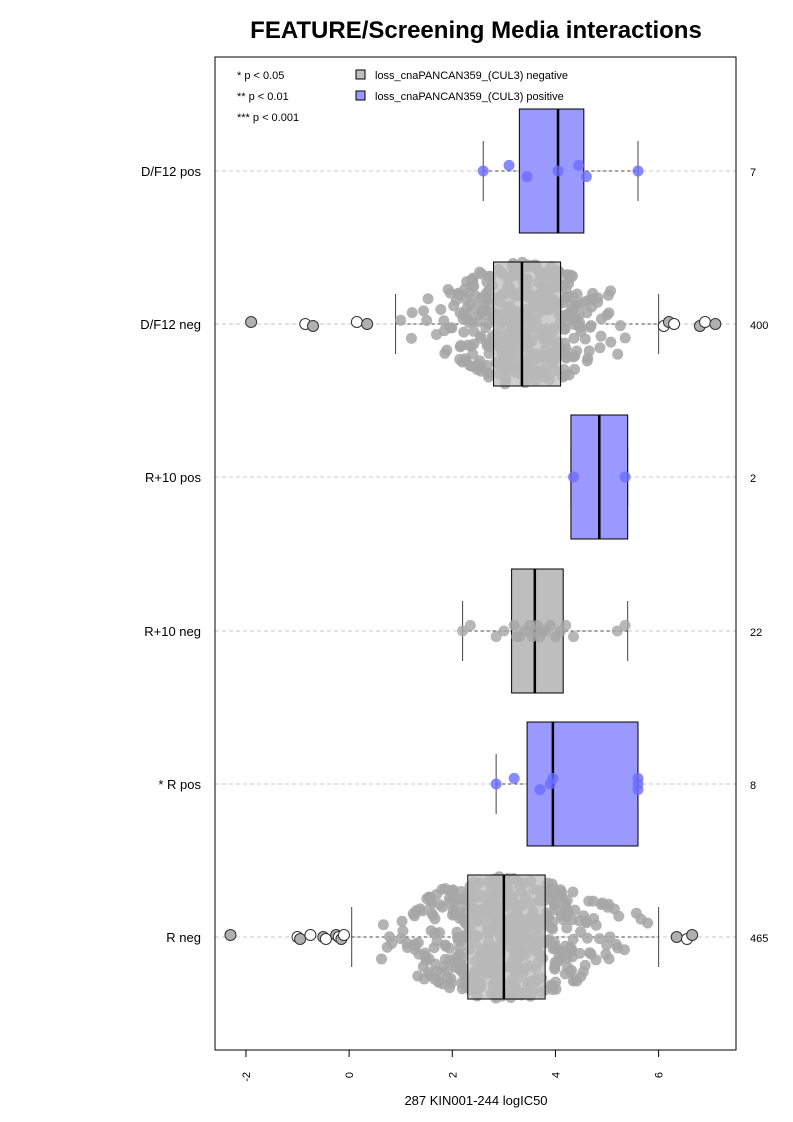 This screenshot has width=793, height=1122. Describe the element at coordinates (759, 939) in the screenshot. I see `group-count: 465` at that location.